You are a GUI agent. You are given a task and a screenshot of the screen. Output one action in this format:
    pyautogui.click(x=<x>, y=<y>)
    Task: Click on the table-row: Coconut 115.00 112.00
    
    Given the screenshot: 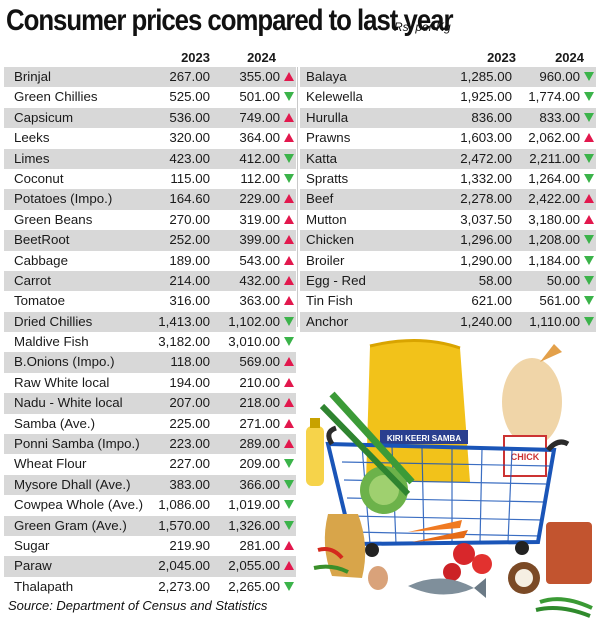 What is the action you would take?
    pyautogui.click(x=150, y=179)
    